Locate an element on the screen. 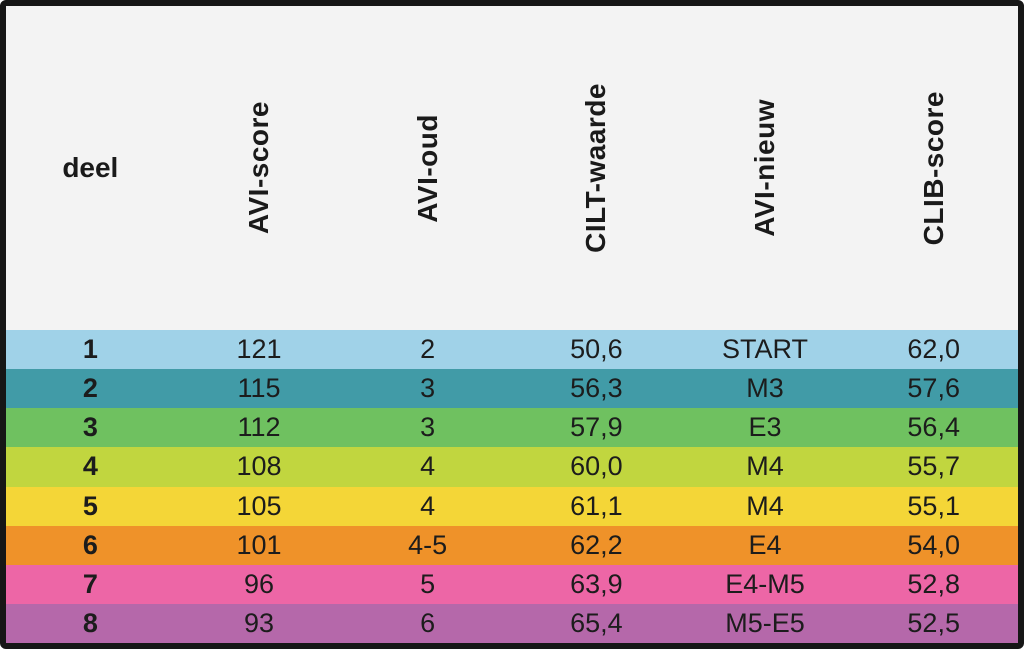  cell-avi-score: 96 is located at coordinates (259, 583).